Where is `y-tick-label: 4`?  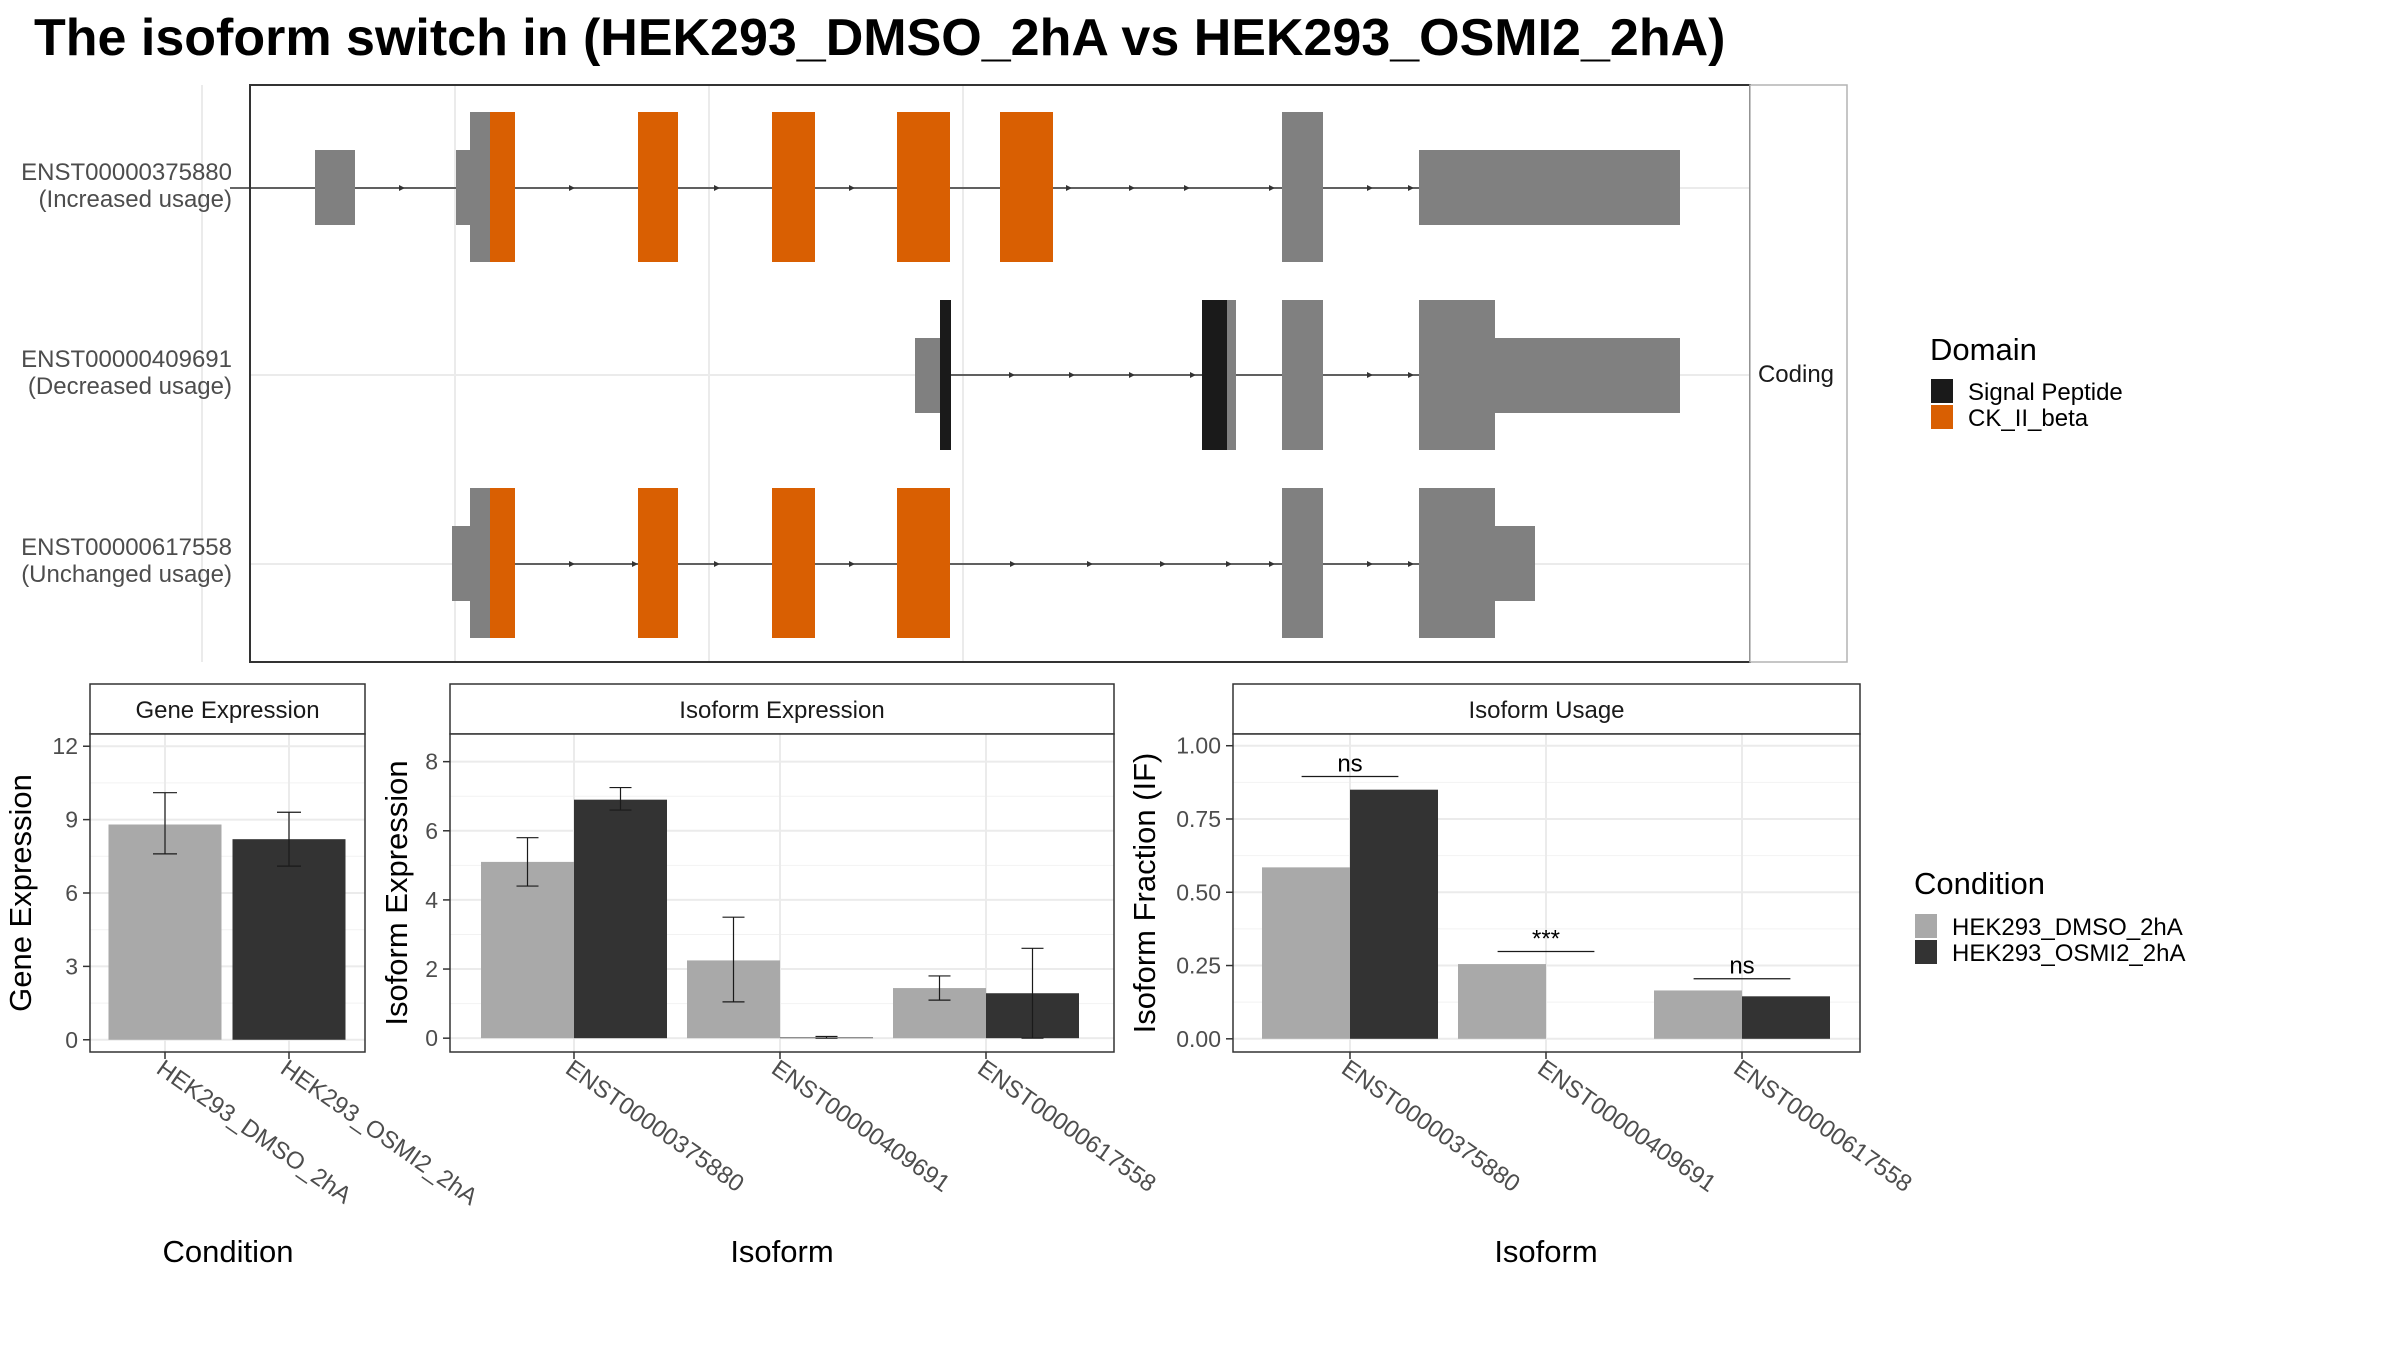
y-tick-label: 4 is located at coordinates (431, 900).